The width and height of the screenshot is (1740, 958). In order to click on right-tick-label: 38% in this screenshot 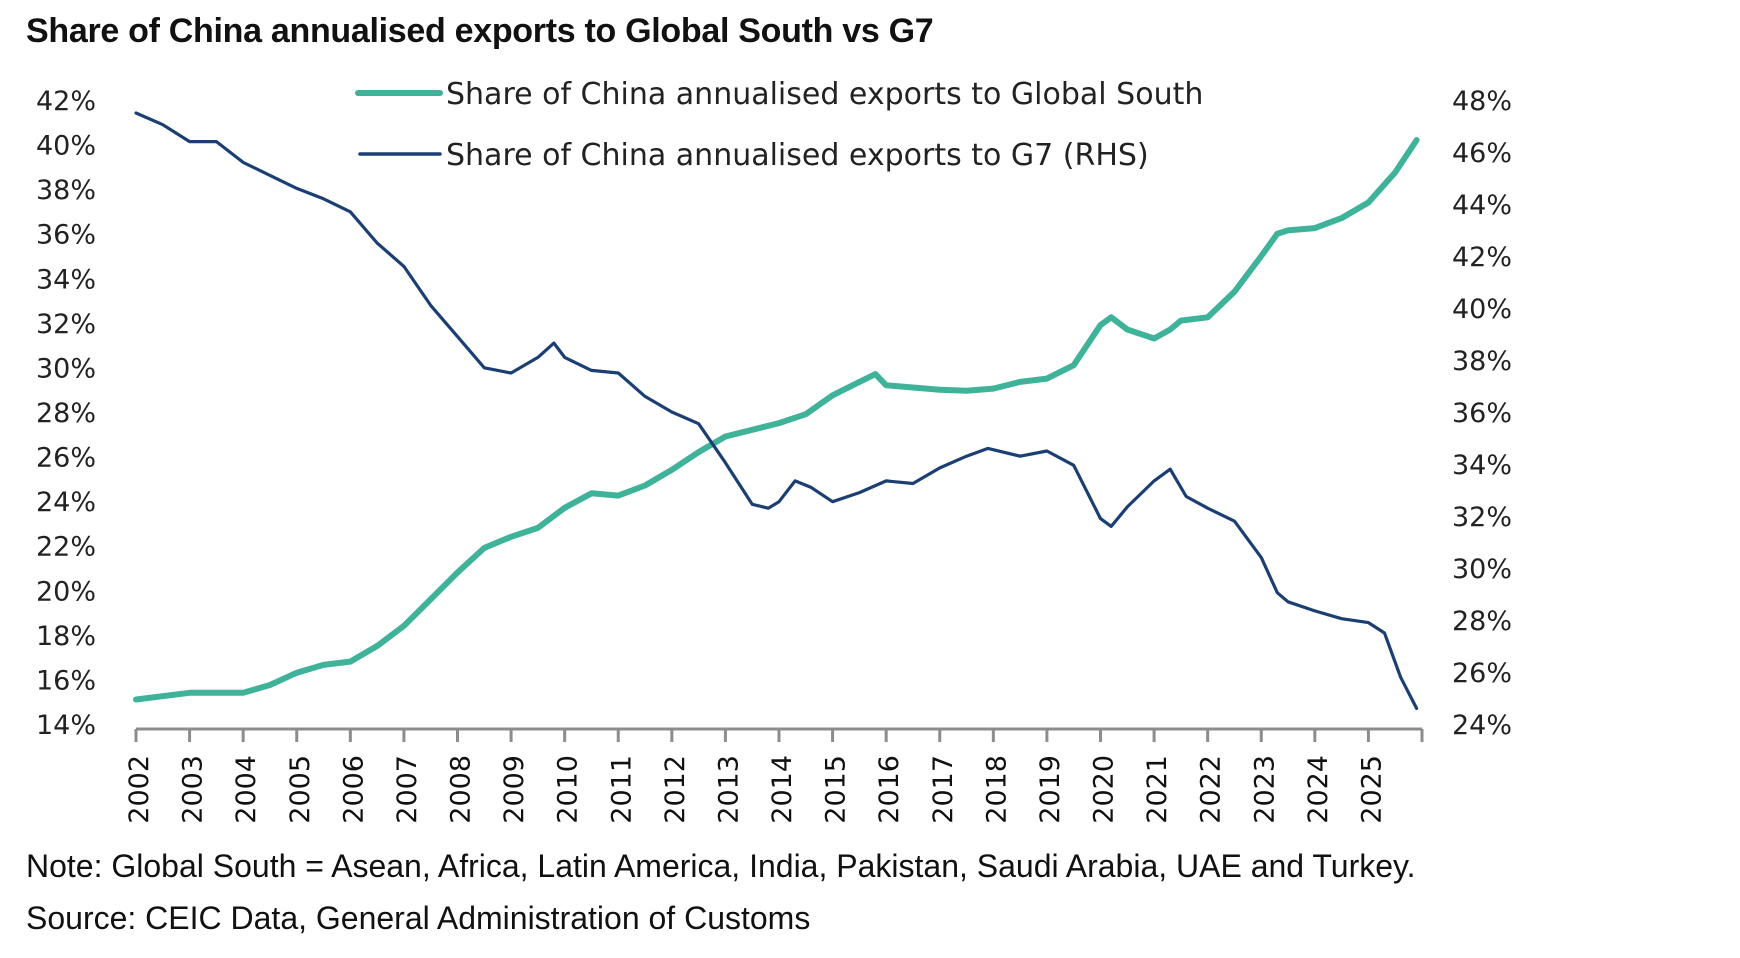, I will do `click(1482, 361)`.